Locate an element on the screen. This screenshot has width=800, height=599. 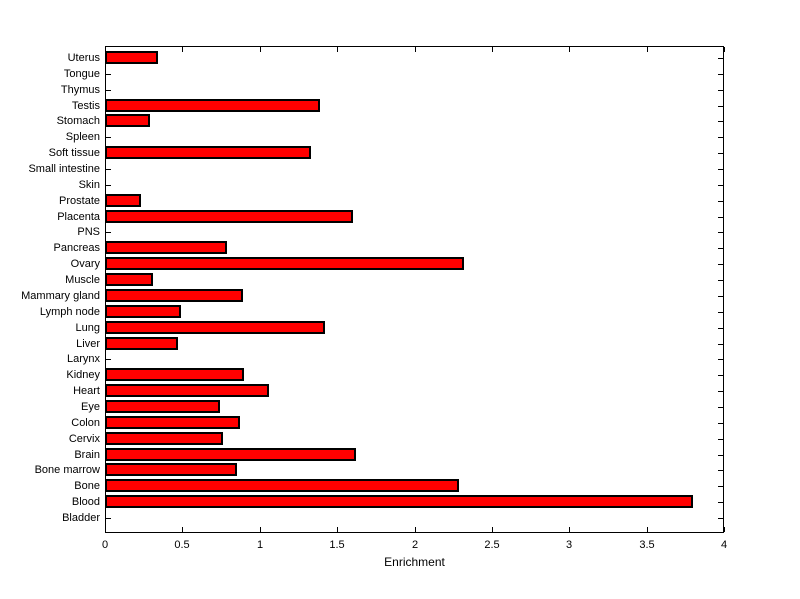
x-axis-tick-label: 0.5 is located at coordinates (182, 545).